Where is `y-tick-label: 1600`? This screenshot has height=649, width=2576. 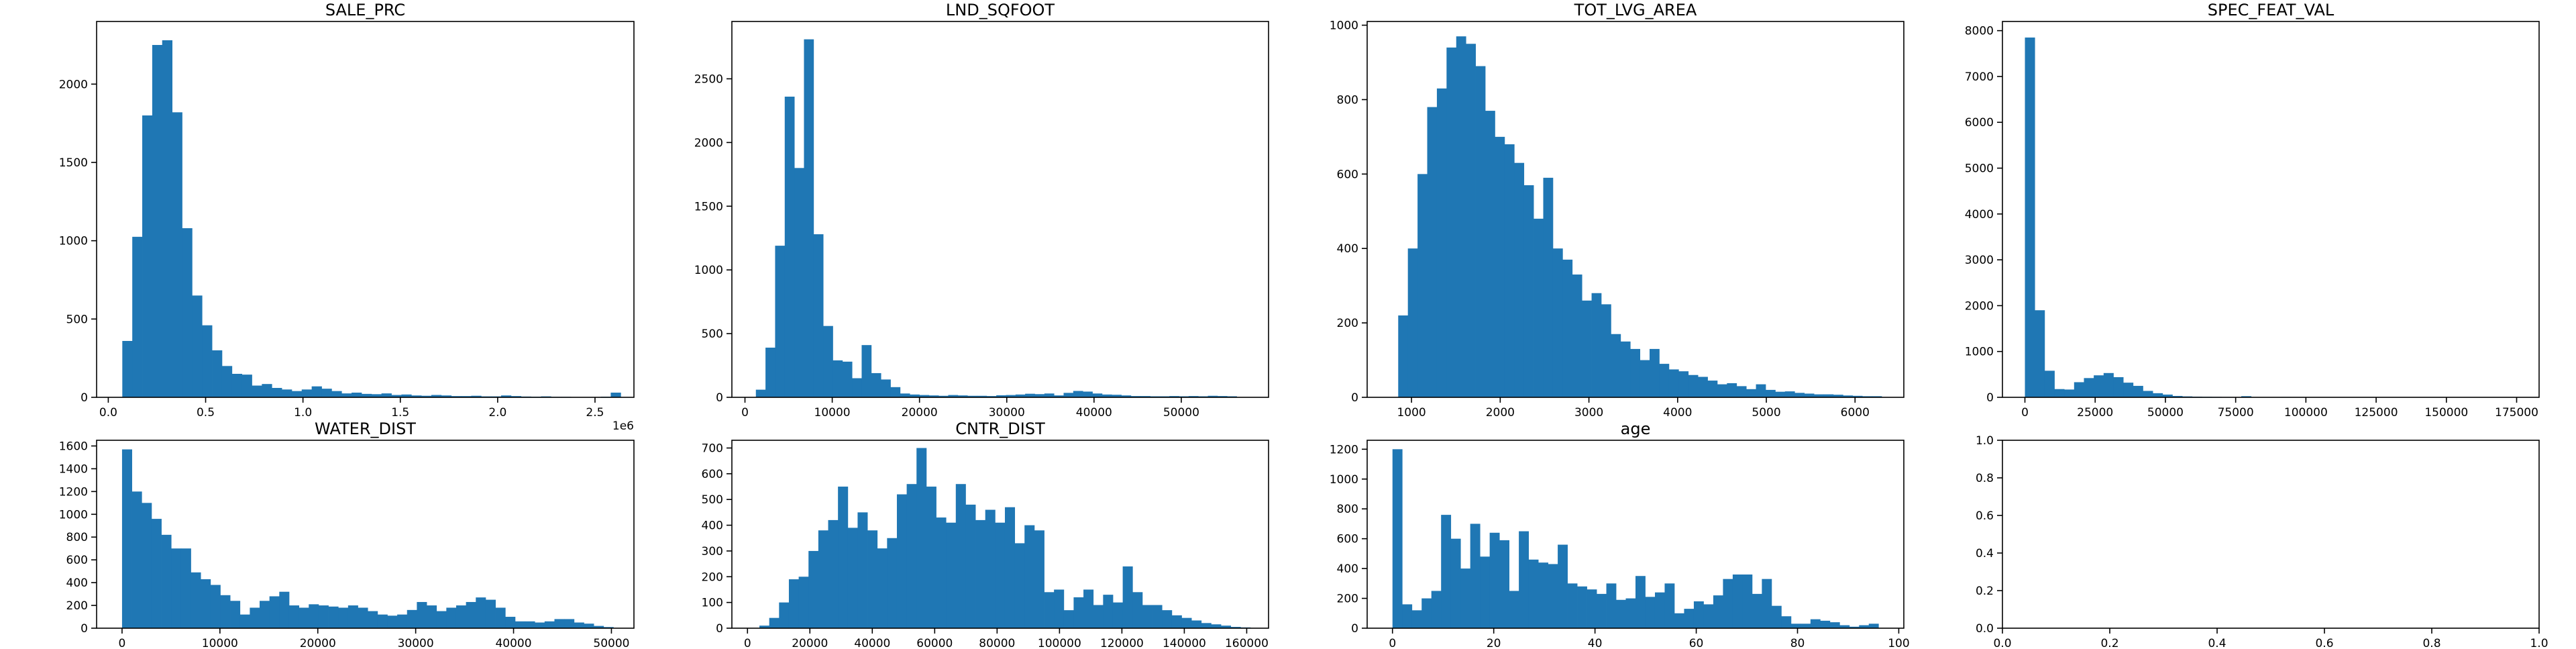
y-tick-label: 1600 is located at coordinates (73, 446).